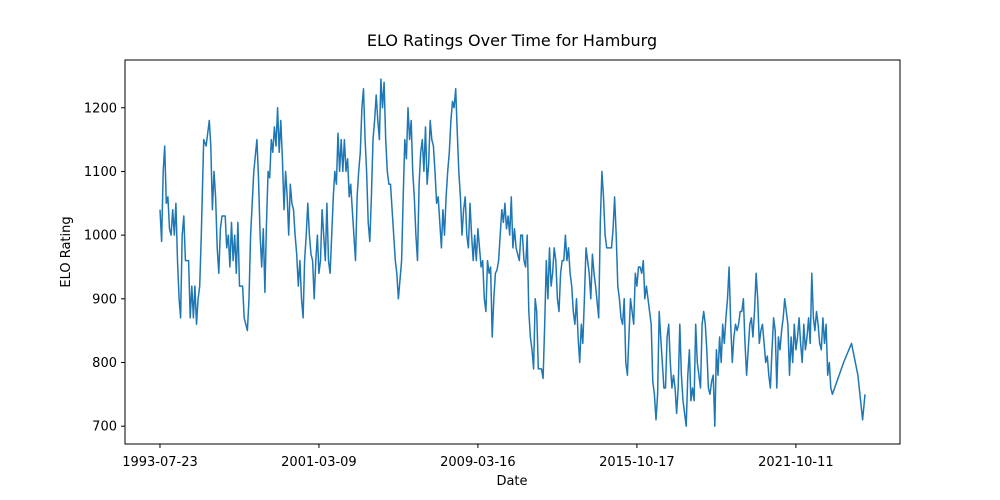 The width and height of the screenshot is (1000, 500). What do you see at coordinates (66, 251) in the screenshot?
I see `y-axis-label: ELO Rating` at bounding box center [66, 251].